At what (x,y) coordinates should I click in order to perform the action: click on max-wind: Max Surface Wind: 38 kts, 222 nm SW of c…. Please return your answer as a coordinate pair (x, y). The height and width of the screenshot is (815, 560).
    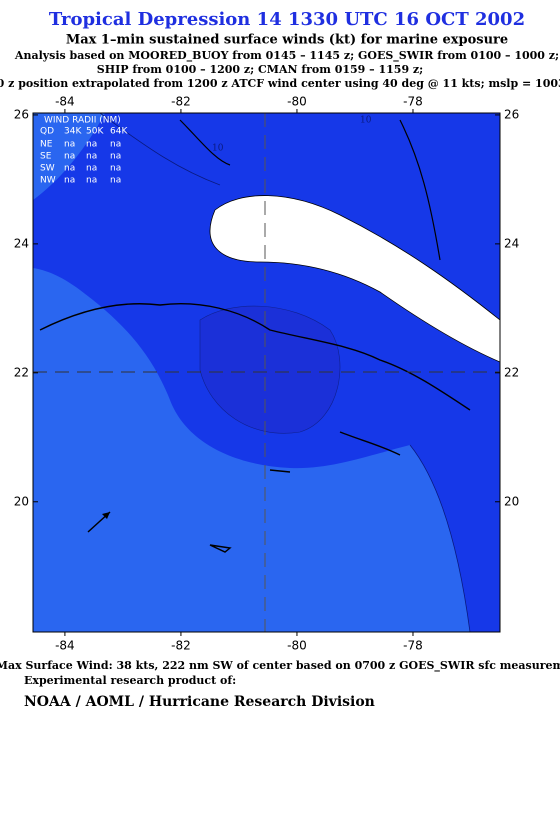
    Looking at the image, I should click on (280, 666).